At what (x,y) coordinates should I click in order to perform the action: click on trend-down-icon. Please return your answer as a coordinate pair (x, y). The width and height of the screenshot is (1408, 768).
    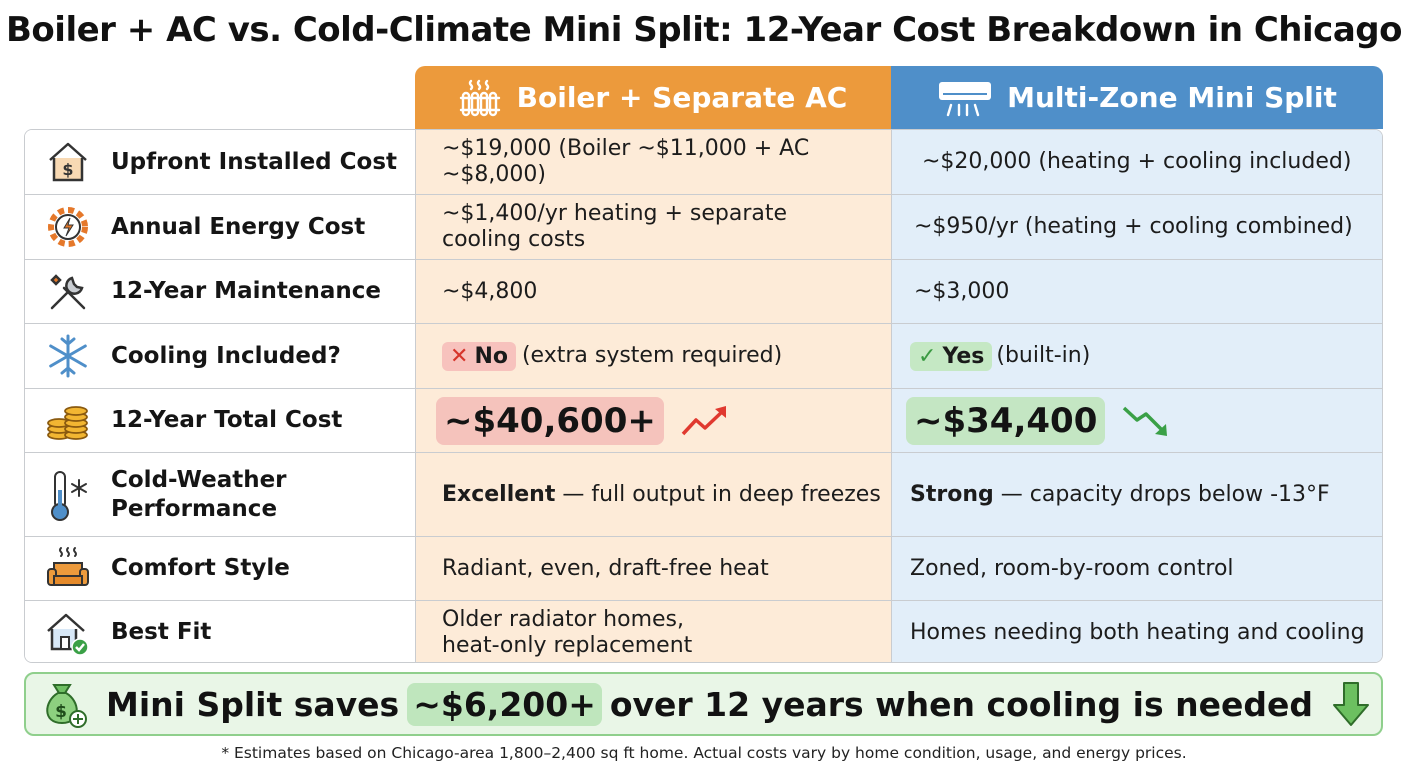
    Looking at the image, I should click on (1146, 421).